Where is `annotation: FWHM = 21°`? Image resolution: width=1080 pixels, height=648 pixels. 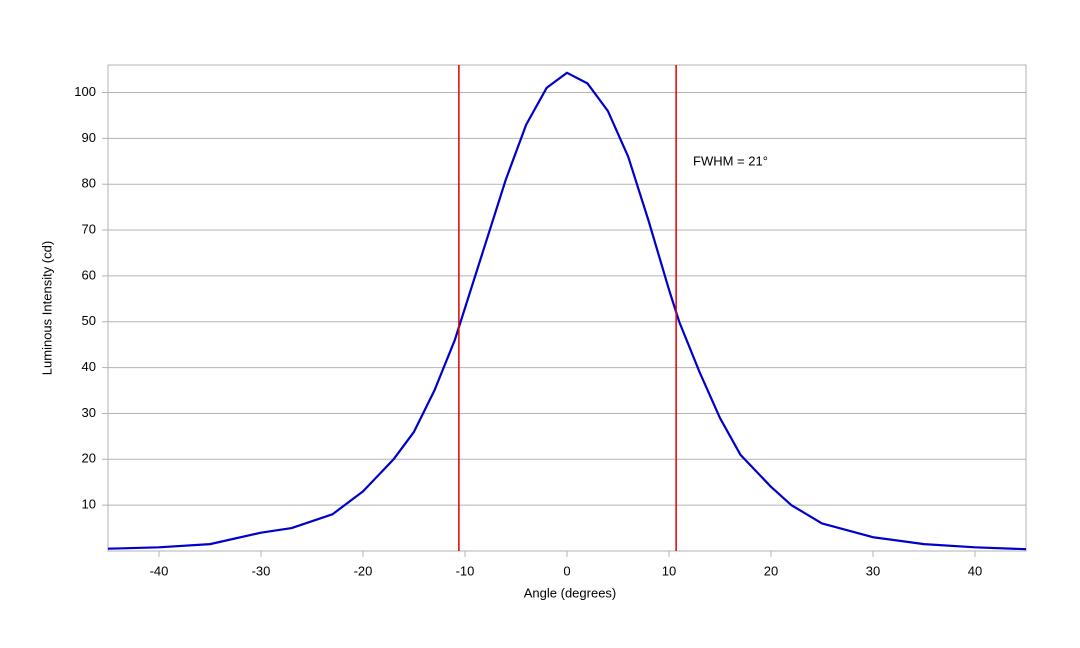 annotation: FWHM = 21° is located at coordinates (730, 160).